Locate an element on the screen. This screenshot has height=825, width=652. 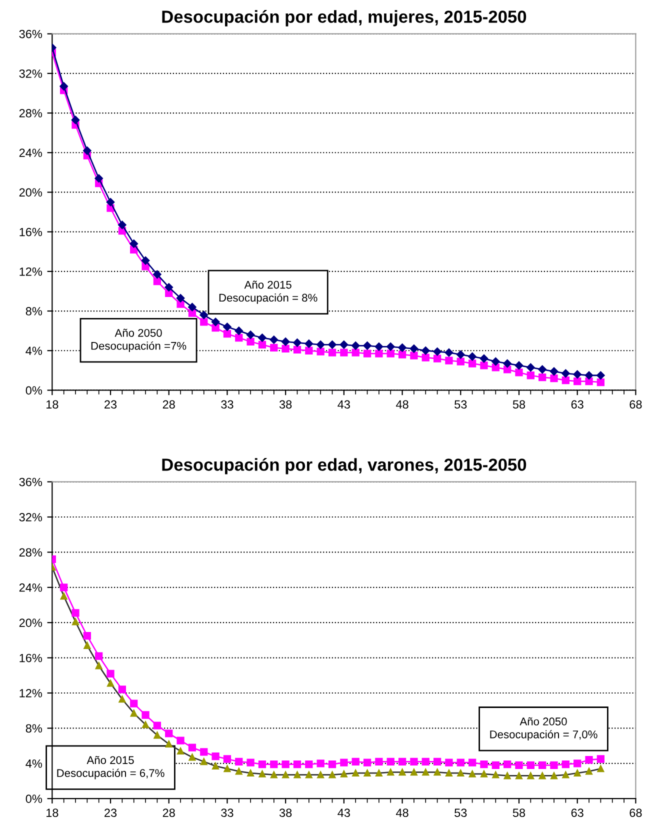
y-tick-label: 20% is located at coordinates (30, 192).